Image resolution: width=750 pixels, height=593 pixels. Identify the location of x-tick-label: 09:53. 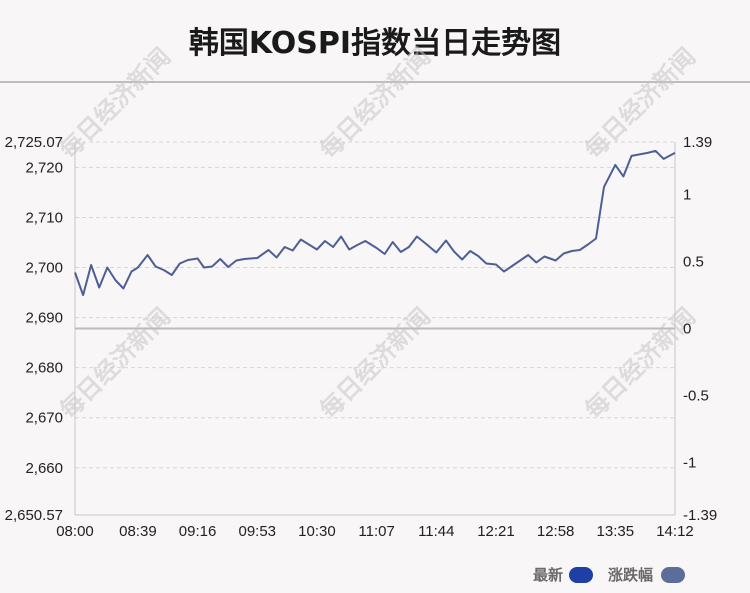
(257, 531).